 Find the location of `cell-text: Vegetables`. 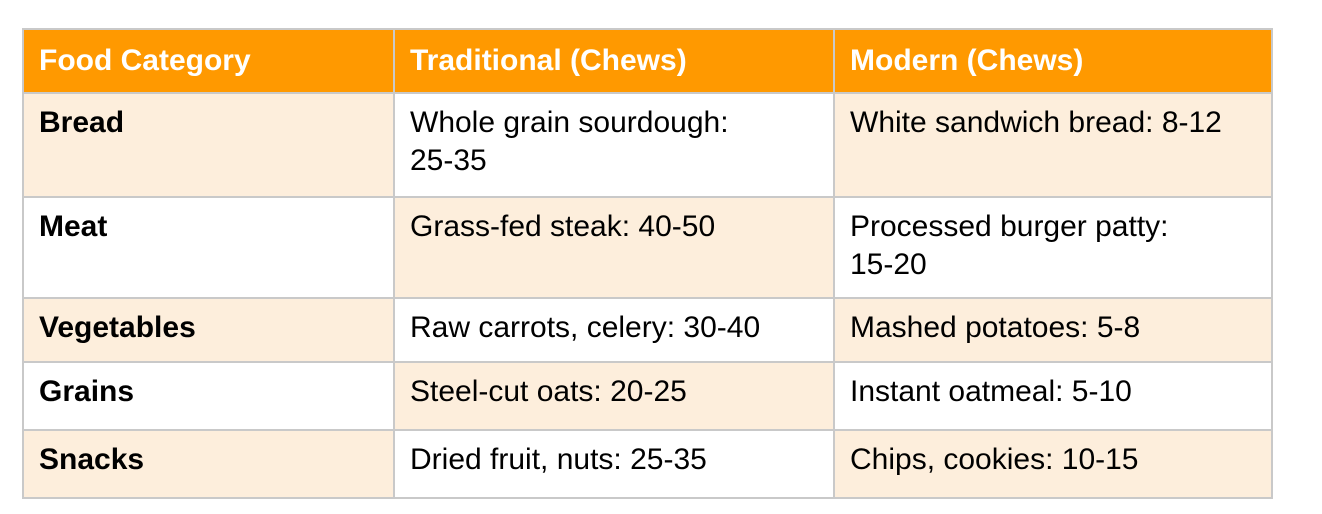

cell-text: Vegetables is located at coordinates (117, 327).